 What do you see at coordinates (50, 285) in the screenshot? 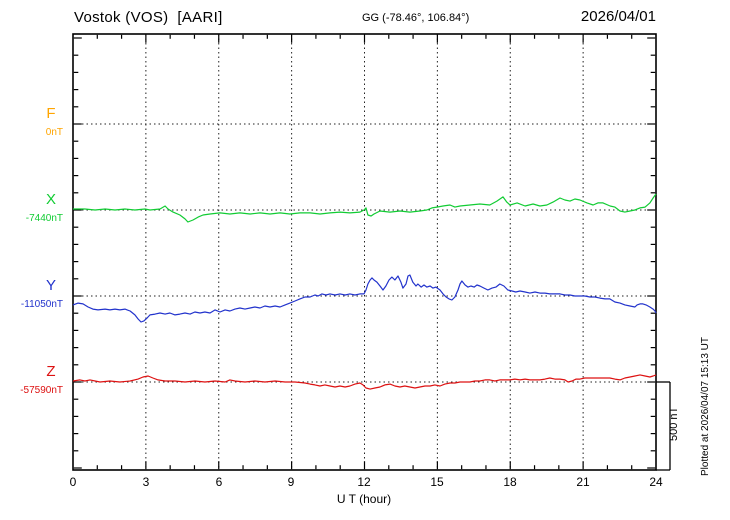
I see `component-label-Y: Y` at bounding box center [50, 285].